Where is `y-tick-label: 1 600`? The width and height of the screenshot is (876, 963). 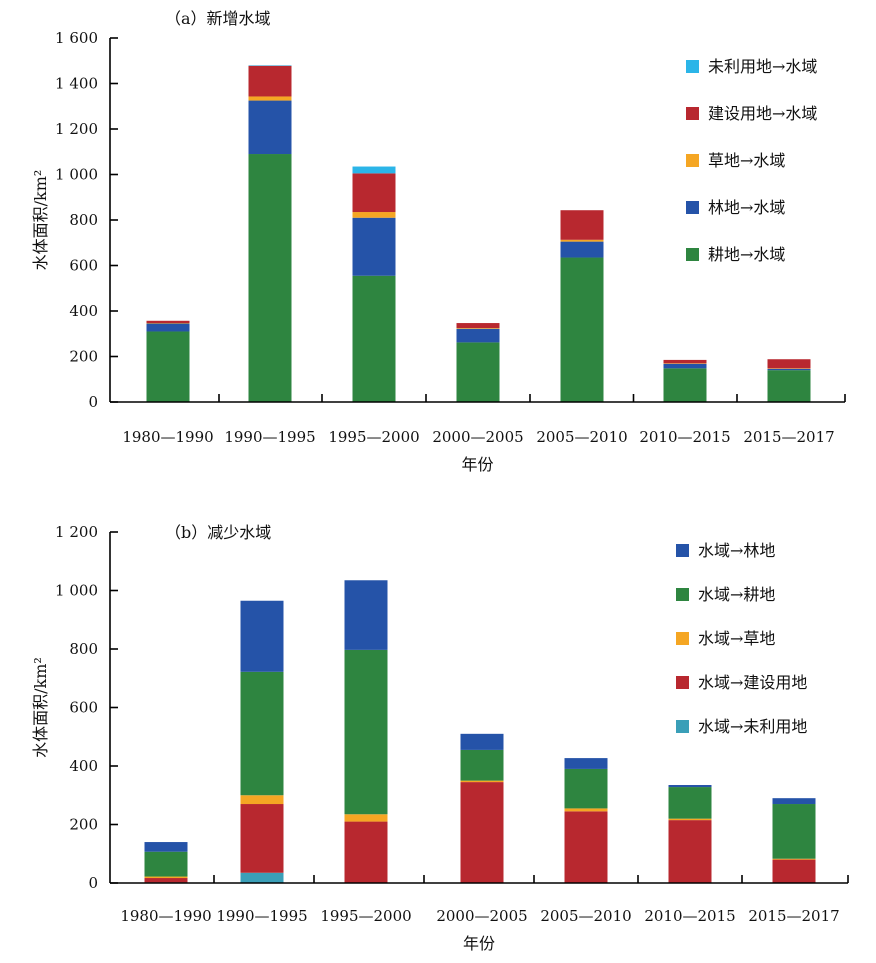
y-tick-label: 1 600 is located at coordinates (76, 38).